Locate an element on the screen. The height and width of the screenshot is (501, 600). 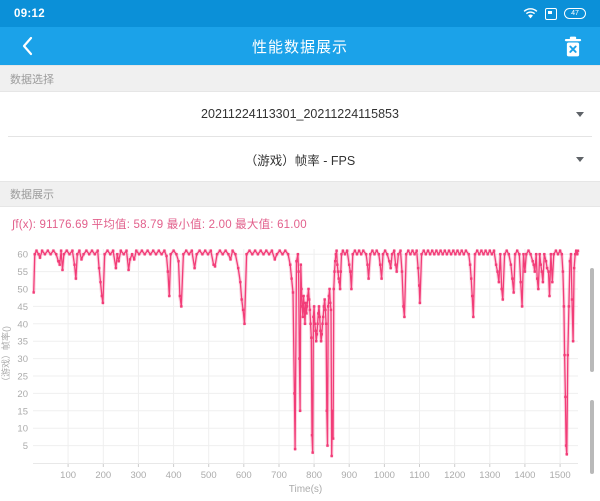
svg-text: 500 is located at coordinates (209, 475).